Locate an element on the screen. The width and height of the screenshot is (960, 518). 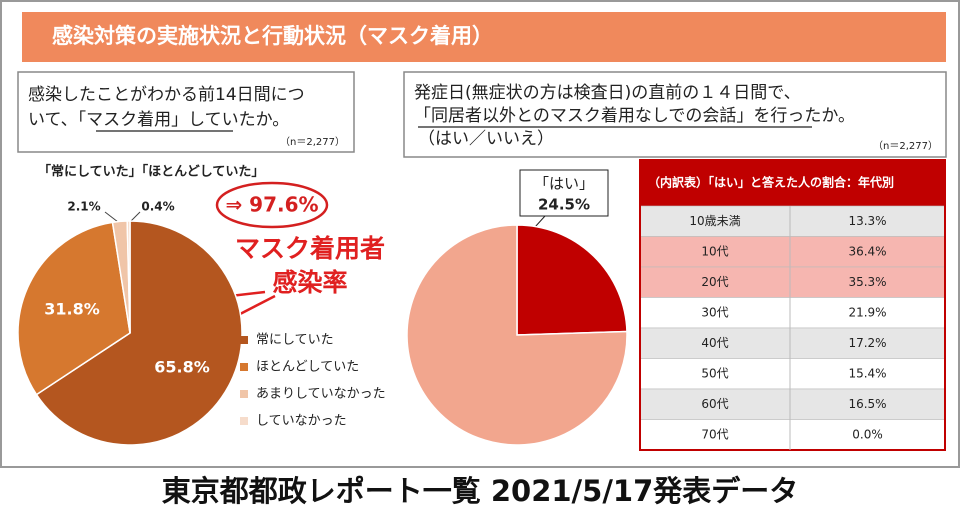
table-cell: 50代 is located at coordinates (714, 373).